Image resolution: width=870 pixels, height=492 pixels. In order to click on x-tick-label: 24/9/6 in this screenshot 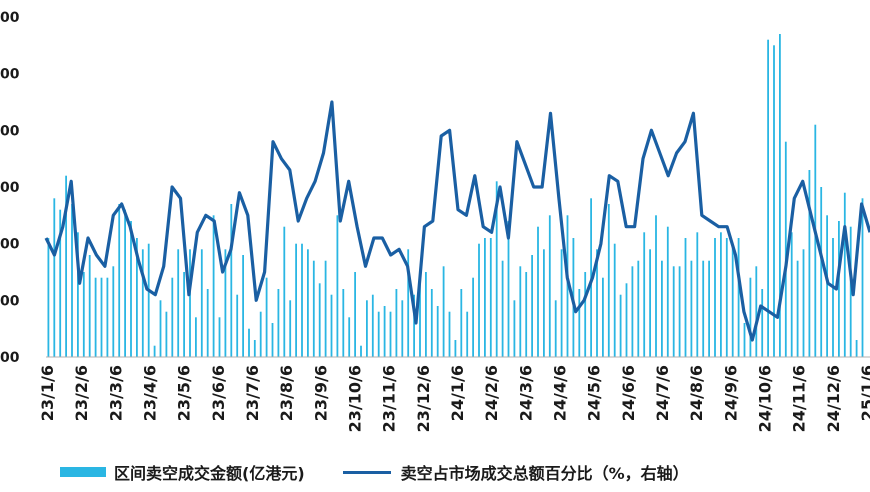, I will do `click(730, 393)`.